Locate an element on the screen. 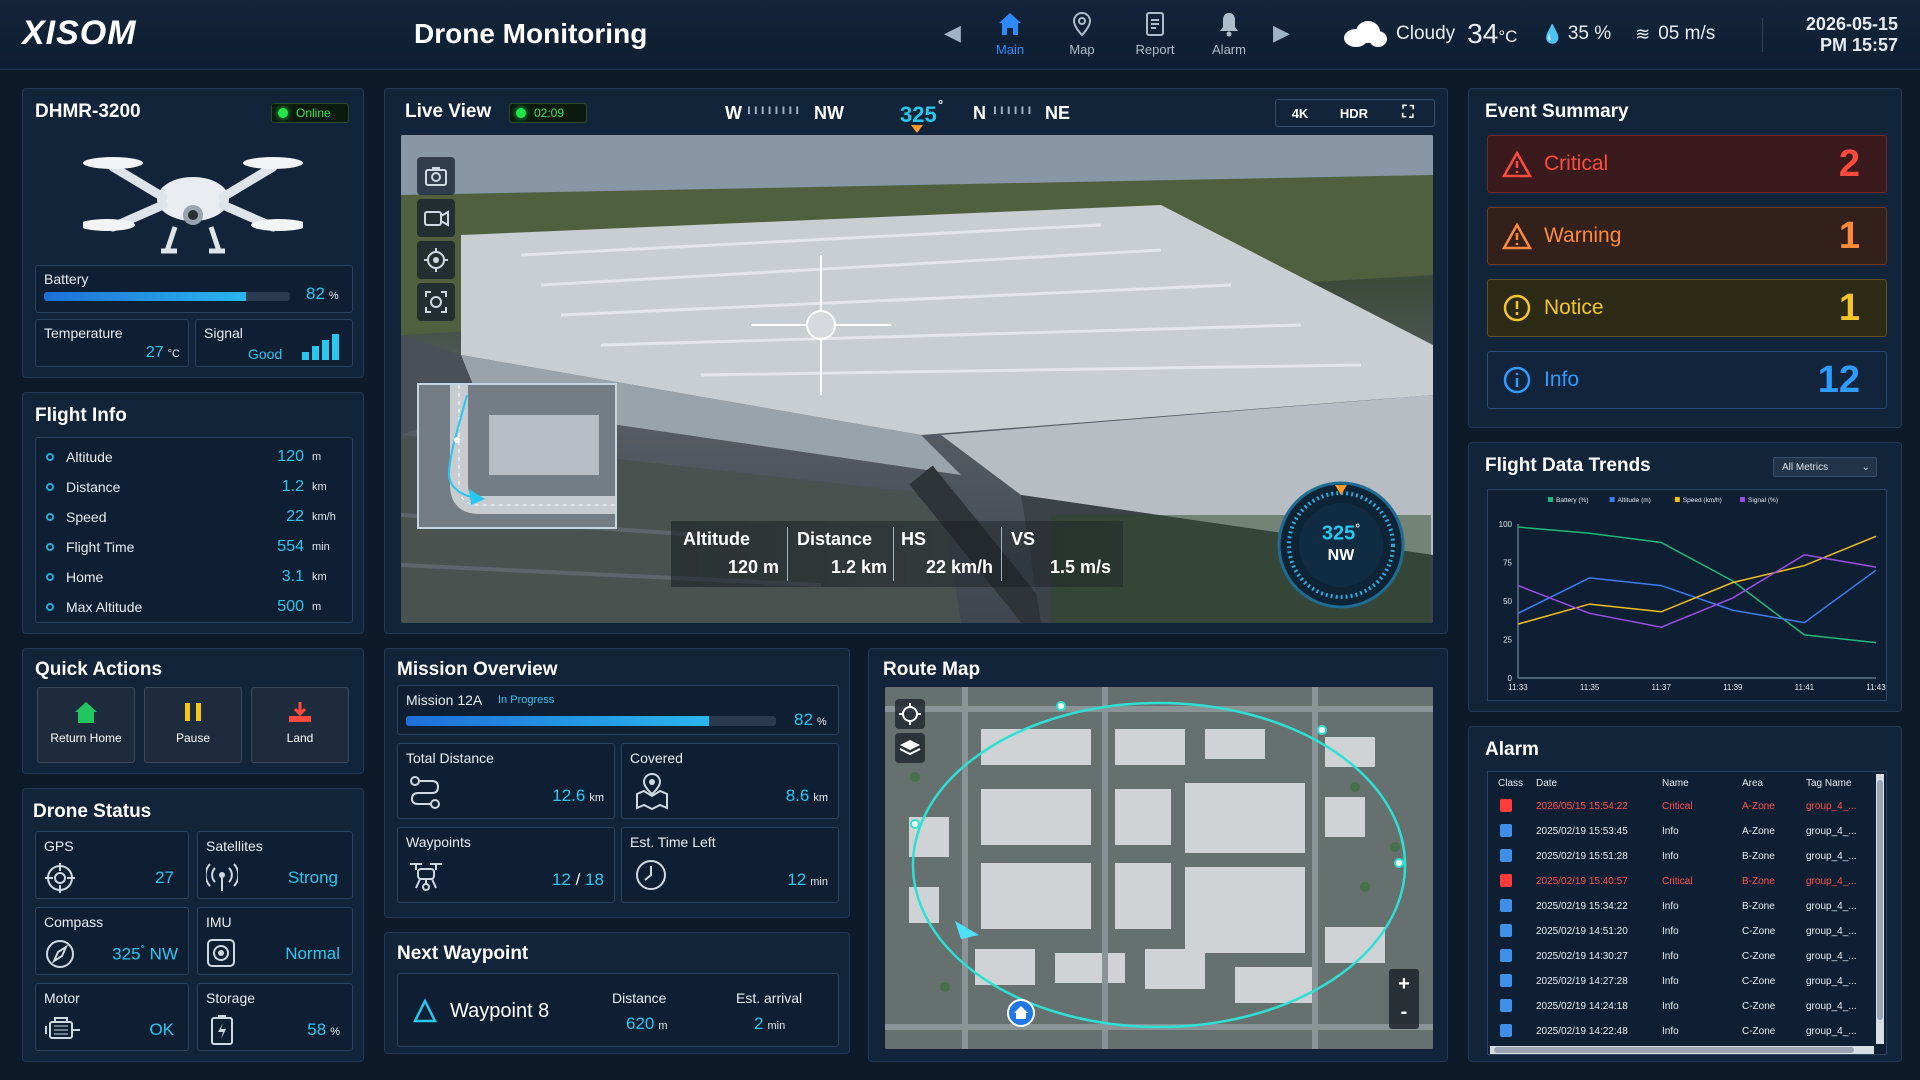 Image resolution: width=1920 pixels, height=1080 pixels. nav-next-icon: ▶ is located at coordinates (1281, 32).